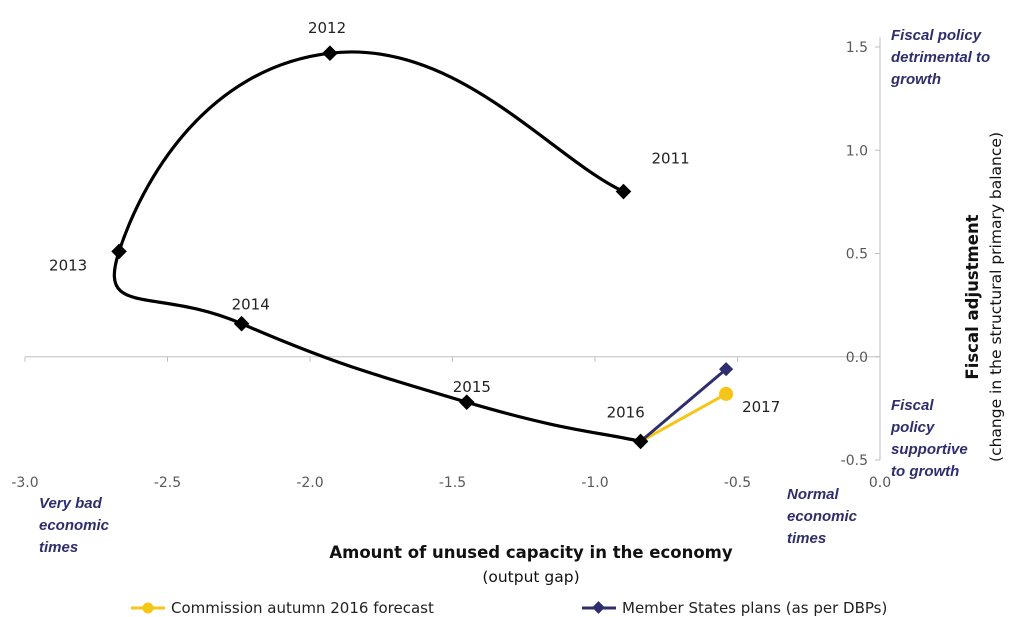  Describe the element at coordinates (530, 577) in the screenshot. I see `x-axis-subtitle: (output gap)` at that location.